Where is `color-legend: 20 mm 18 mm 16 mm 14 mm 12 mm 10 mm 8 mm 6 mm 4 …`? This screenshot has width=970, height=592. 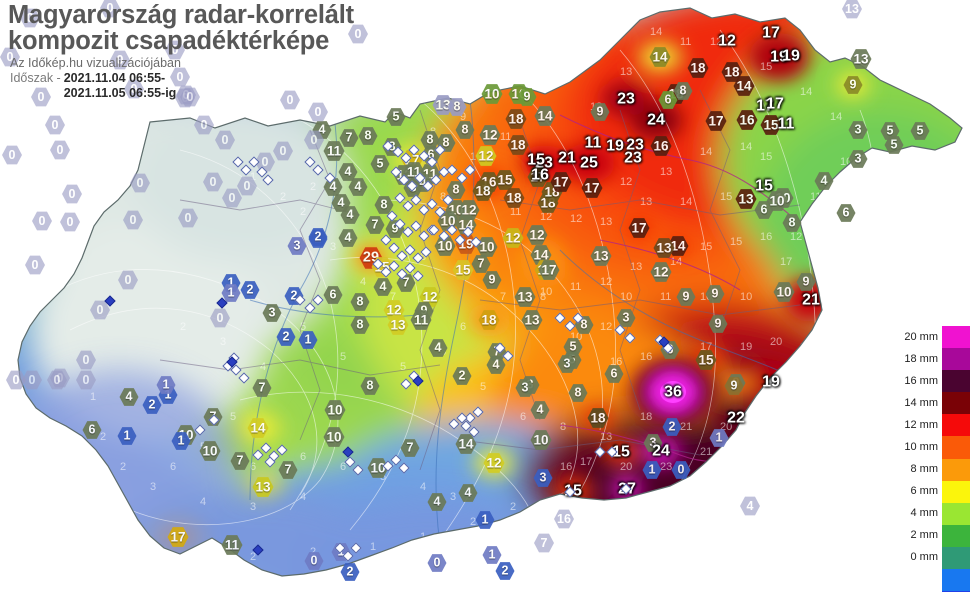 color-legend: 20 mm 18 mm 16 mm 14 mm 12 mm 10 mm 8 mm 6 mm 4 … is located at coordinates (937, 459).